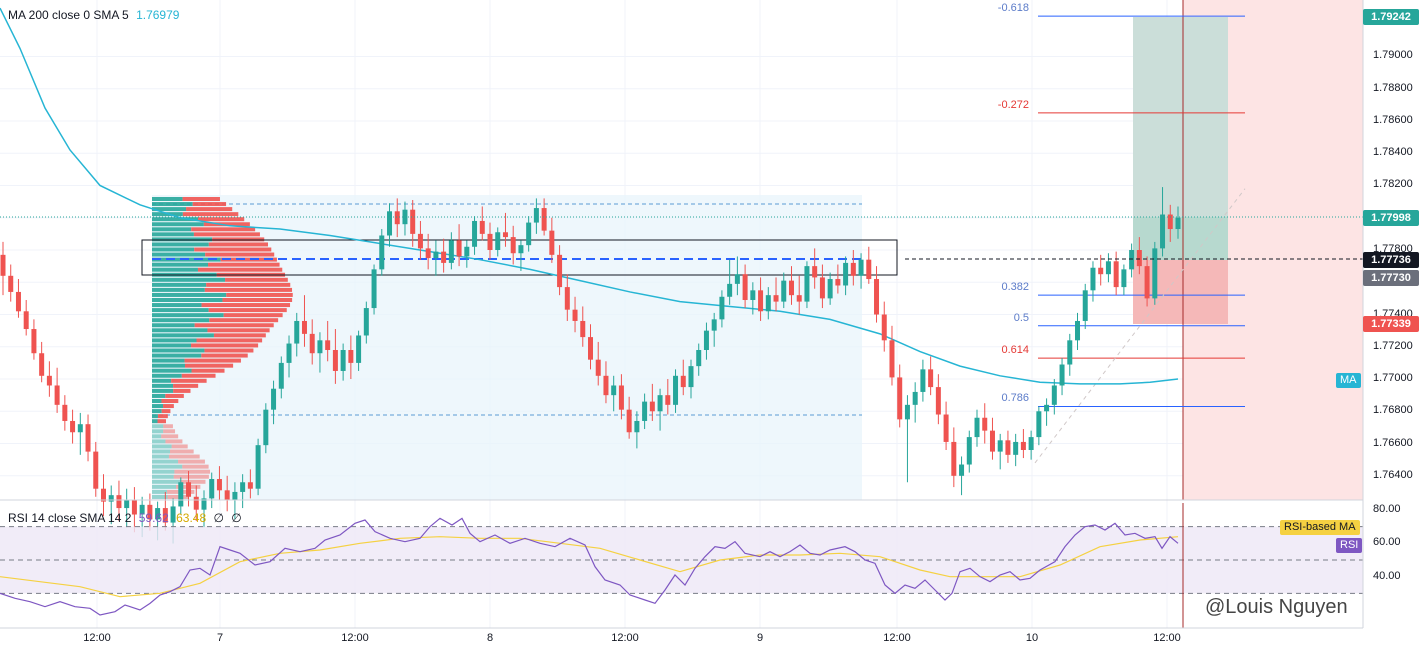  Describe the element at coordinates (1387, 509) in the screenshot. I see `rsi-tick-label: 80.00` at that location.